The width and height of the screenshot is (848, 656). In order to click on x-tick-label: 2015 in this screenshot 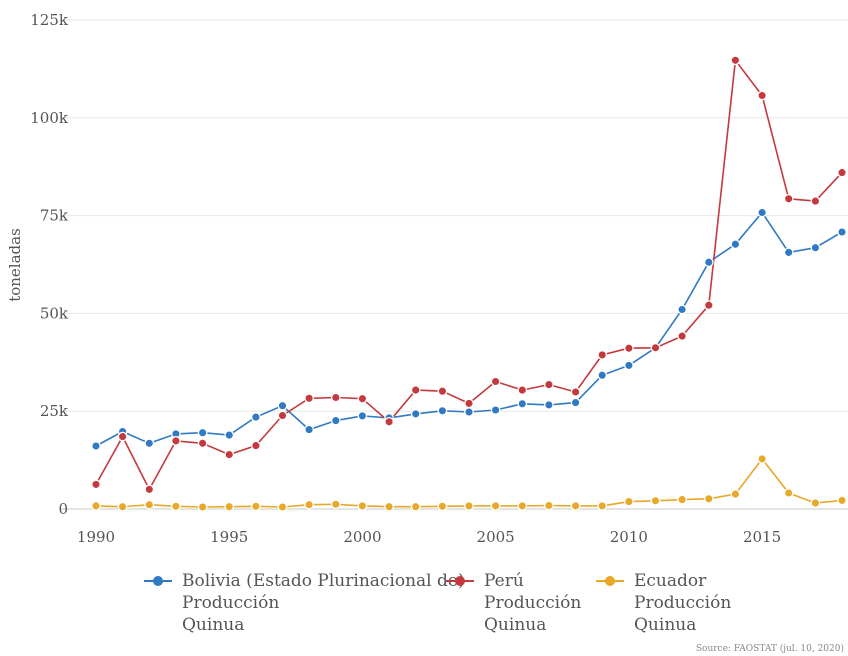, I will do `click(762, 537)`.